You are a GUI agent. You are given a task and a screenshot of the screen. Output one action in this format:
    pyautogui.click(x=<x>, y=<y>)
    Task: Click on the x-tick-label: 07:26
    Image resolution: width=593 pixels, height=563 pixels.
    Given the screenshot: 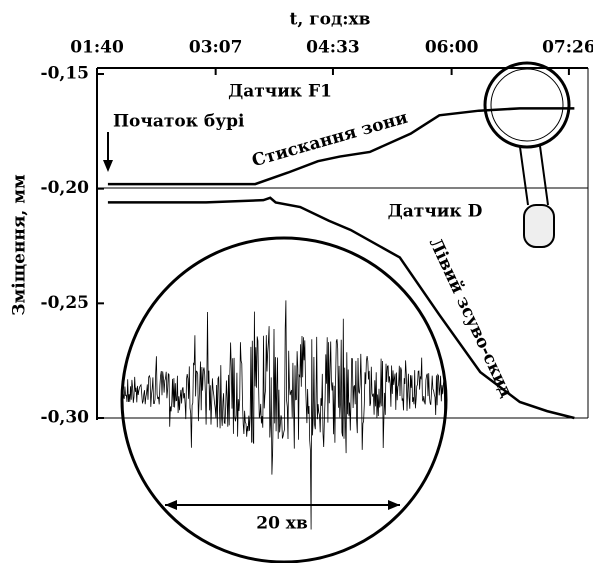 What is the action you would take?
    pyautogui.click(x=567, y=48)
    